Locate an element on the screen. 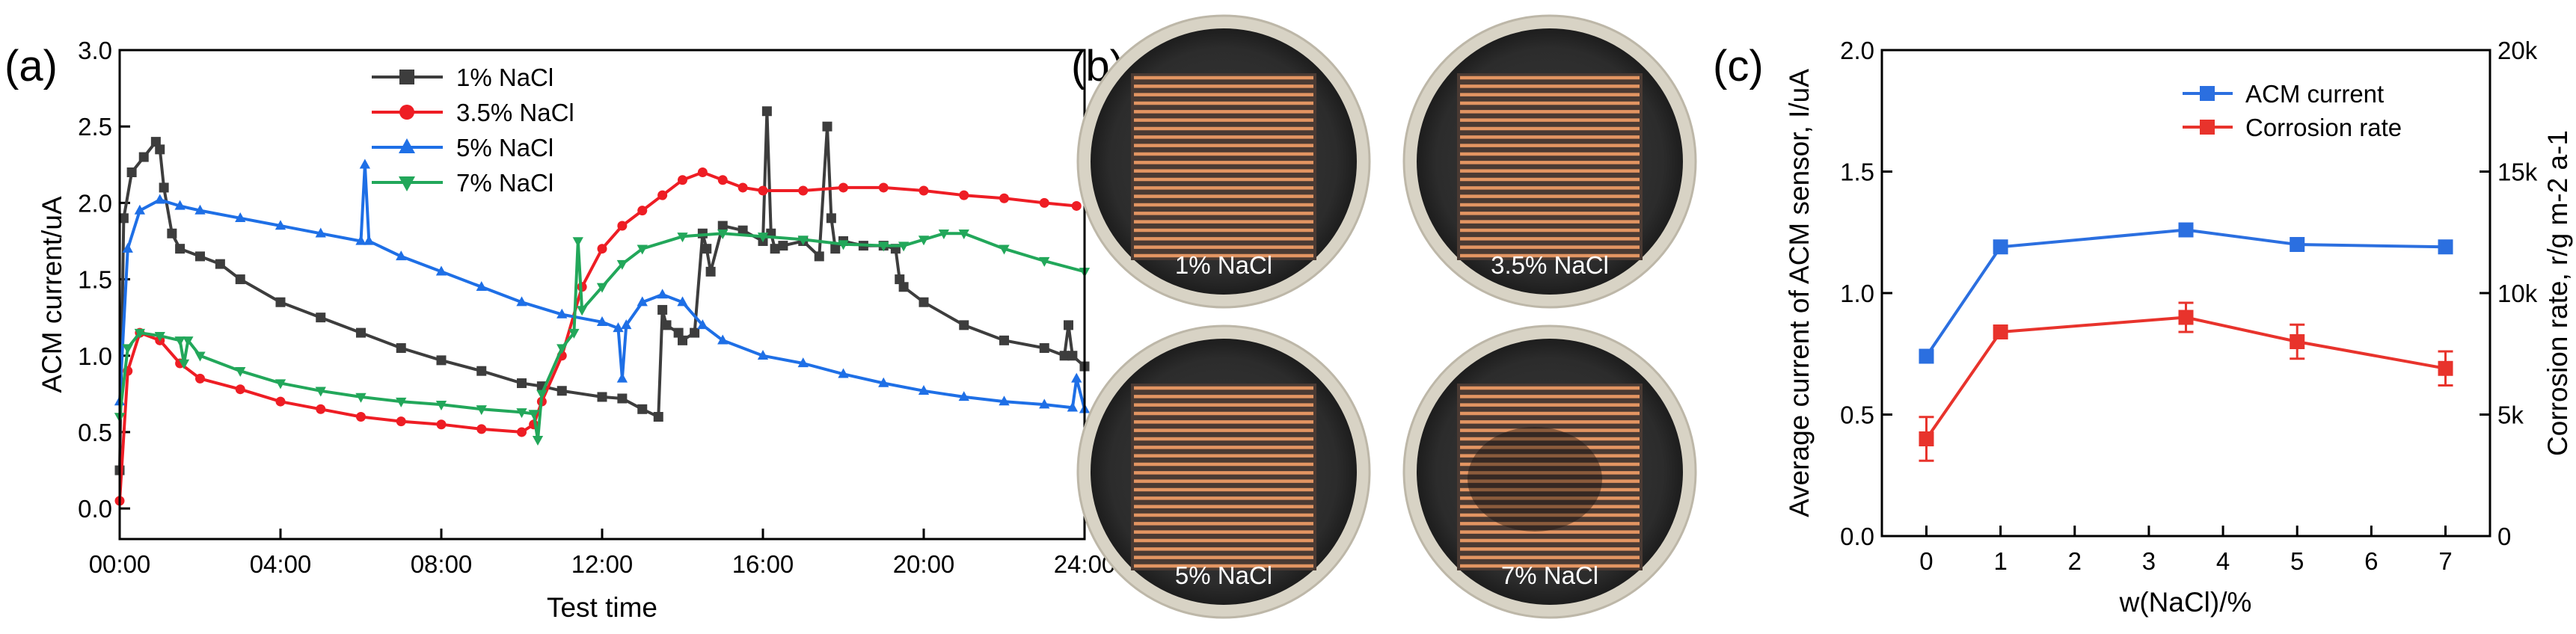  c-y2tick-label: 0 is located at coordinates (2504, 536).